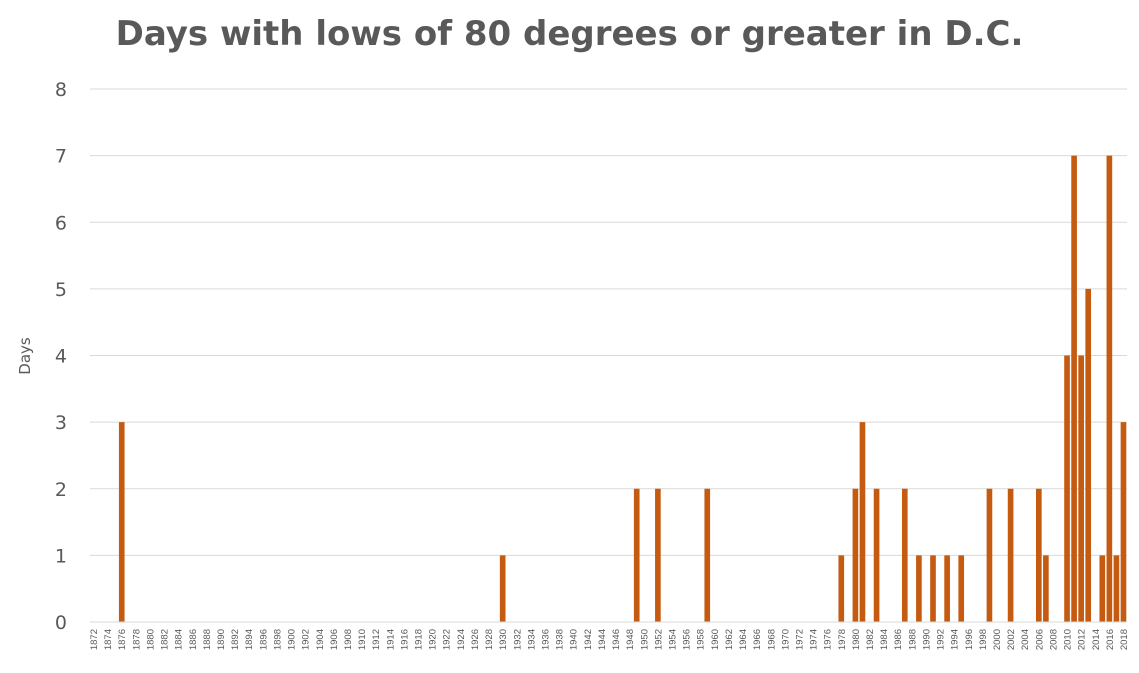 Image resolution: width=1139 pixels, height=673 pixels. I want to click on x-tick-label: 1898, so click(277, 639).